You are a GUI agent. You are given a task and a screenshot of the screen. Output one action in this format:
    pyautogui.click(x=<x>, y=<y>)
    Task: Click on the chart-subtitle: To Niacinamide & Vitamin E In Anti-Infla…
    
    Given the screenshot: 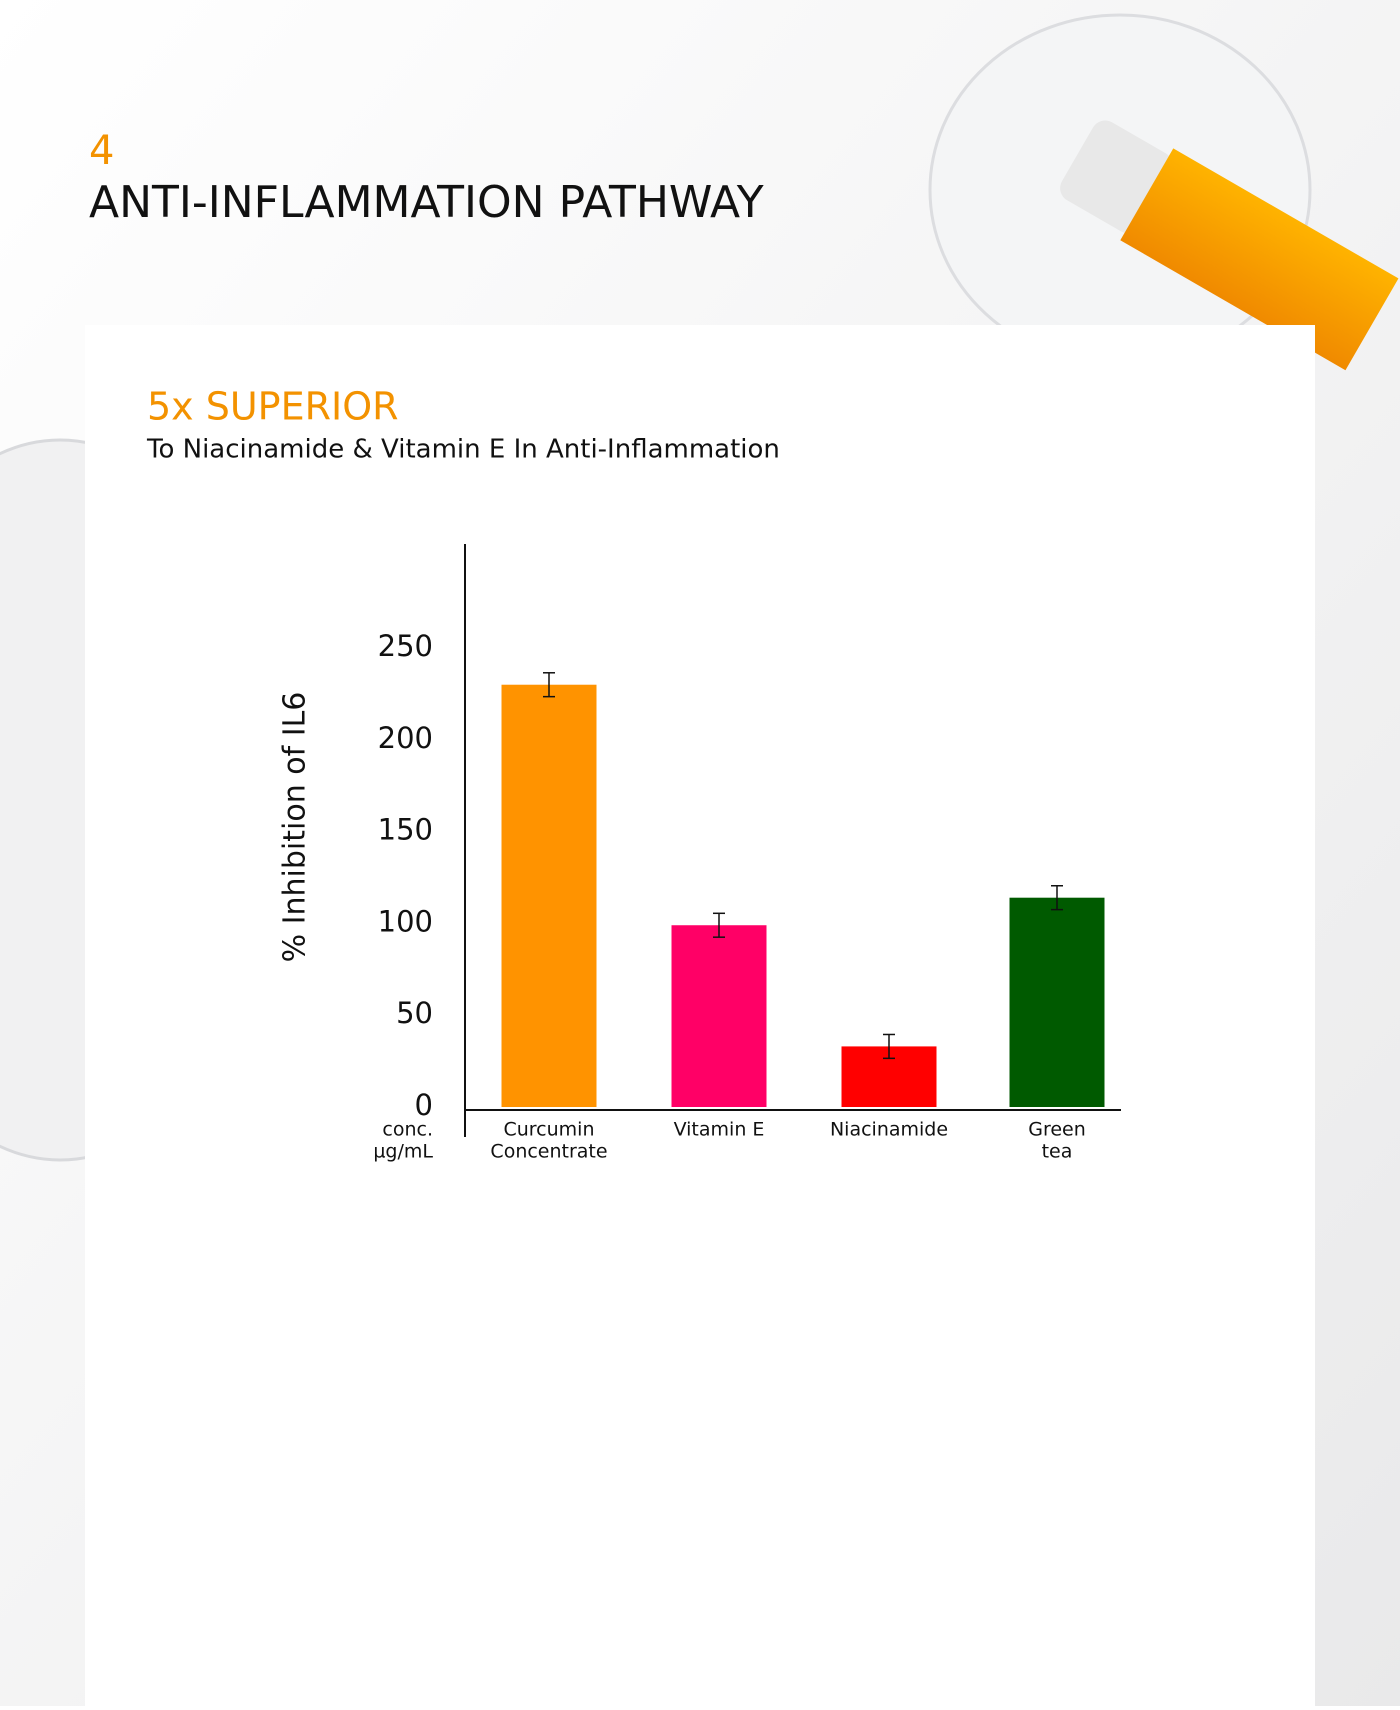 What is the action you would take?
    pyautogui.click(x=463, y=450)
    